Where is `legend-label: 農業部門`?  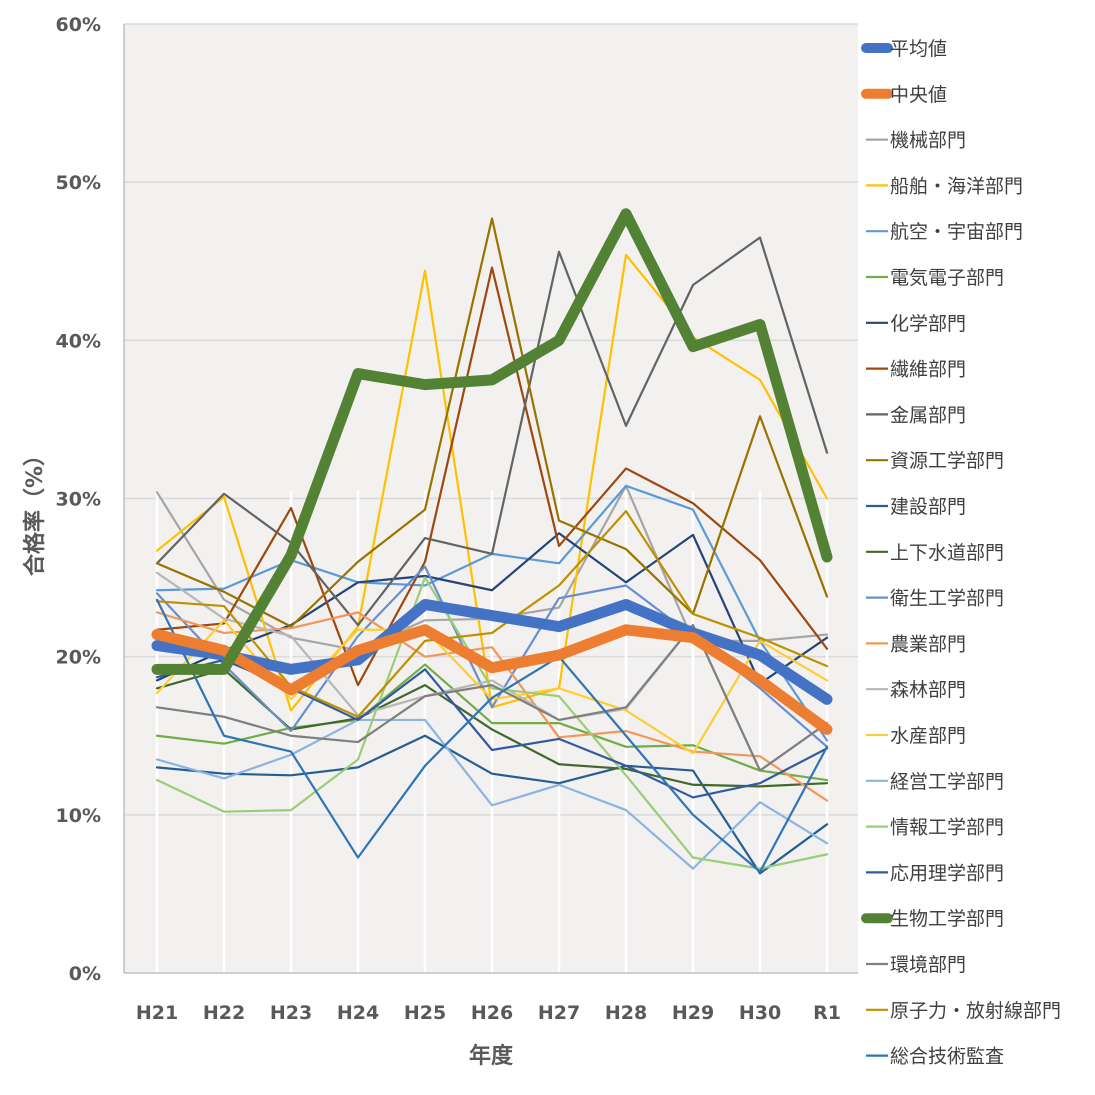
legend-label: 農業部門 is located at coordinates (928, 644).